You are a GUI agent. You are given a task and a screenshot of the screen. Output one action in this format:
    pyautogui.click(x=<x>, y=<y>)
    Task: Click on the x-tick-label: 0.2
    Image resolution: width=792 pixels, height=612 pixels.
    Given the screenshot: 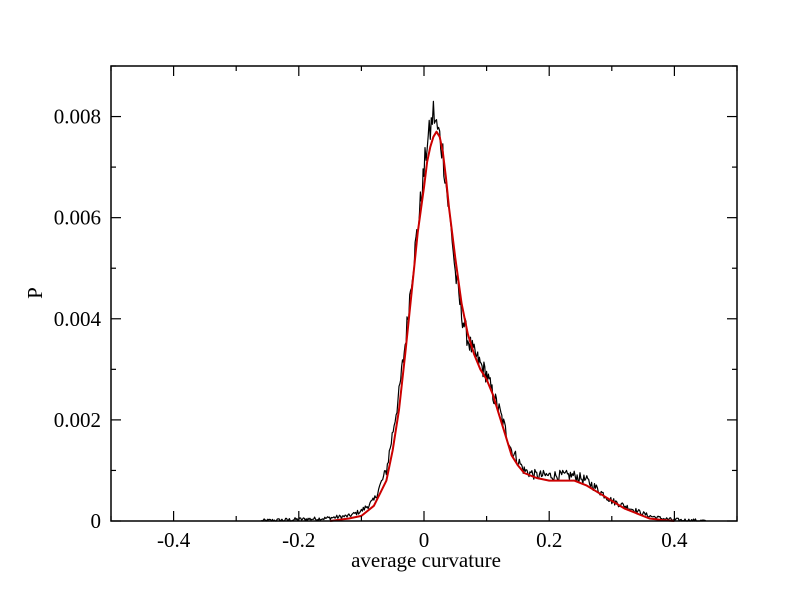 What is the action you would take?
    pyautogui.click(x=549, y=540)
    